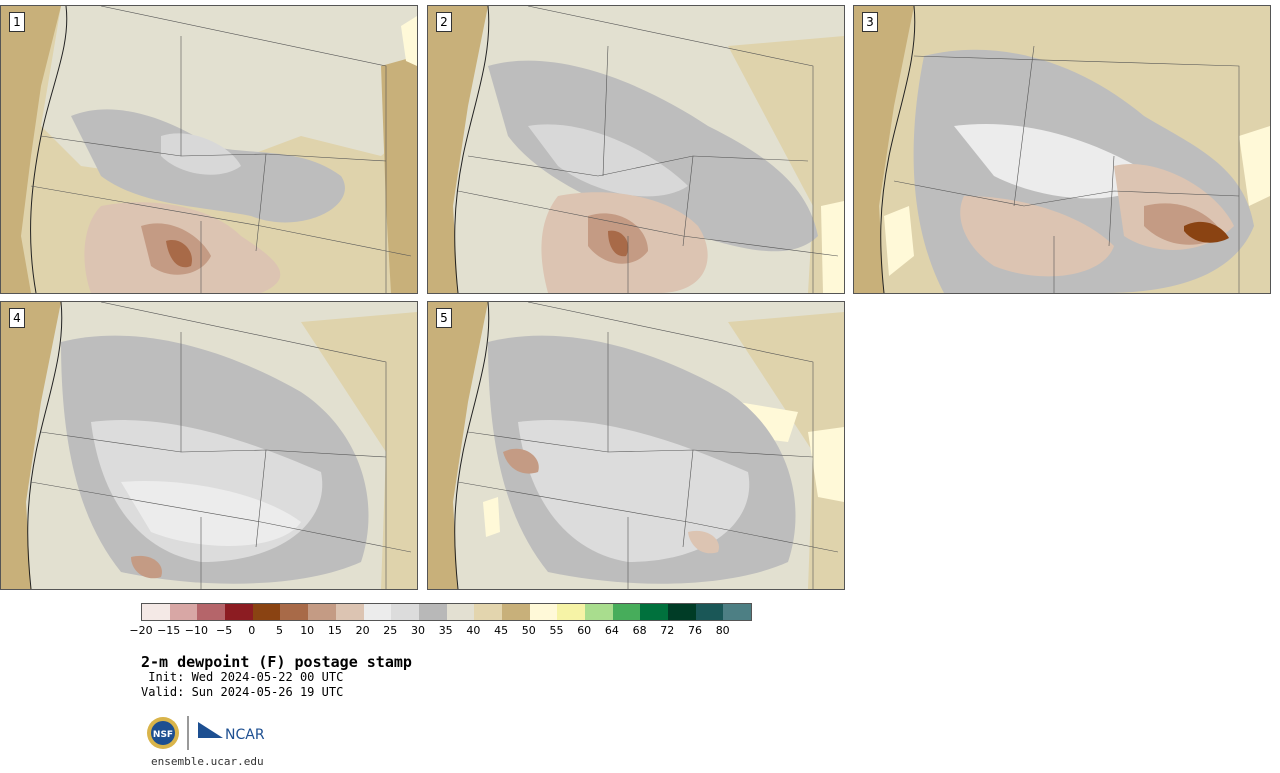 The image size is (1280, 773). Describe the element at coordinates (667, 630) in the screenshot. I see `colorbar-tick-label: 72` at that location.